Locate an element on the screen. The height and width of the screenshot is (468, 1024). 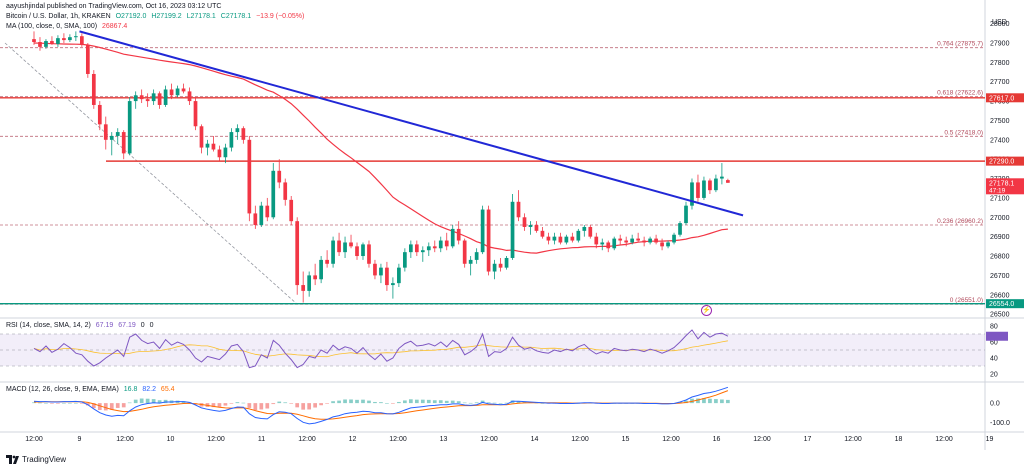
time-tick-label: 9 is located at coordinates (80, 439).